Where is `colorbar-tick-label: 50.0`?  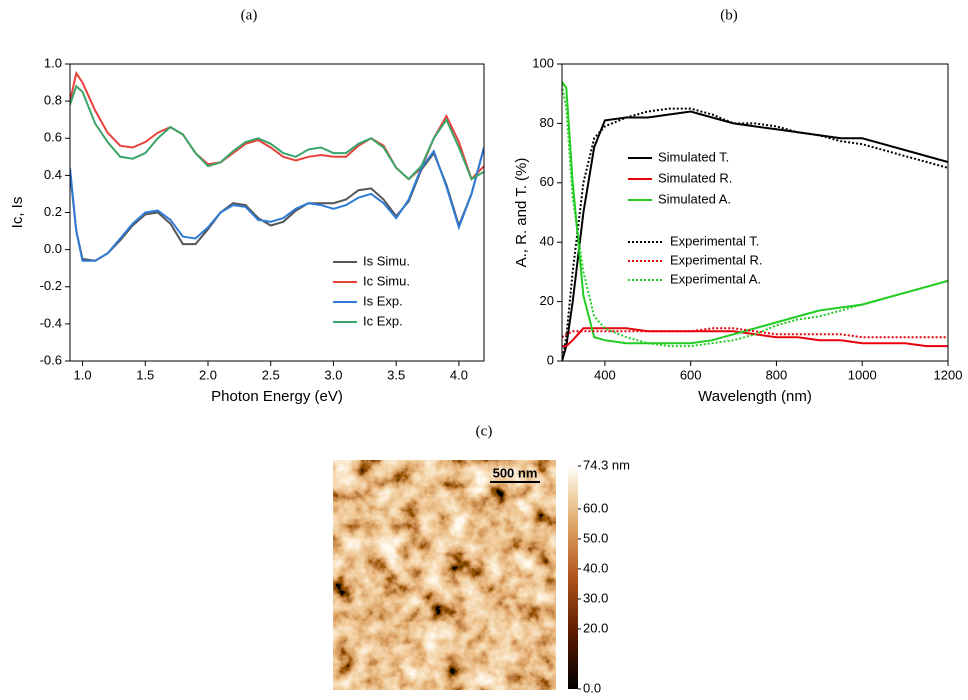 colorbar-tick-label: 50.0 is located at coordinates (595, 537).